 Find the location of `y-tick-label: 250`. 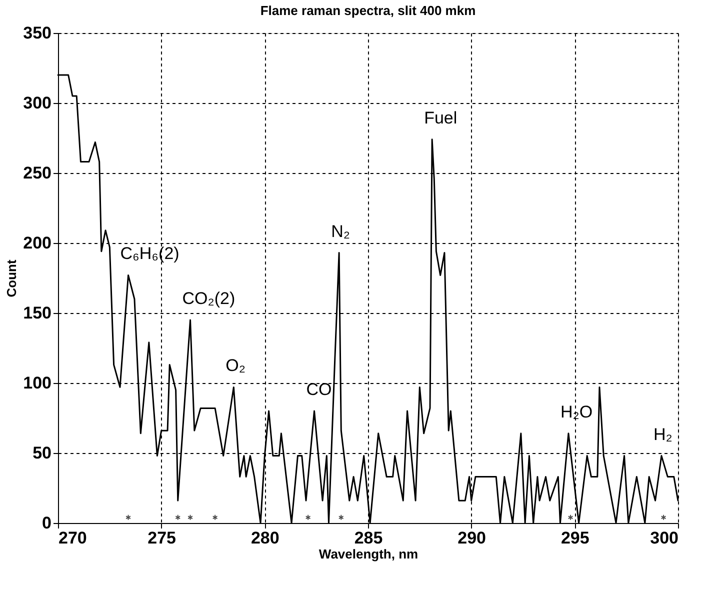

y-tick-label: 250 is located at coordinates (37, 173).